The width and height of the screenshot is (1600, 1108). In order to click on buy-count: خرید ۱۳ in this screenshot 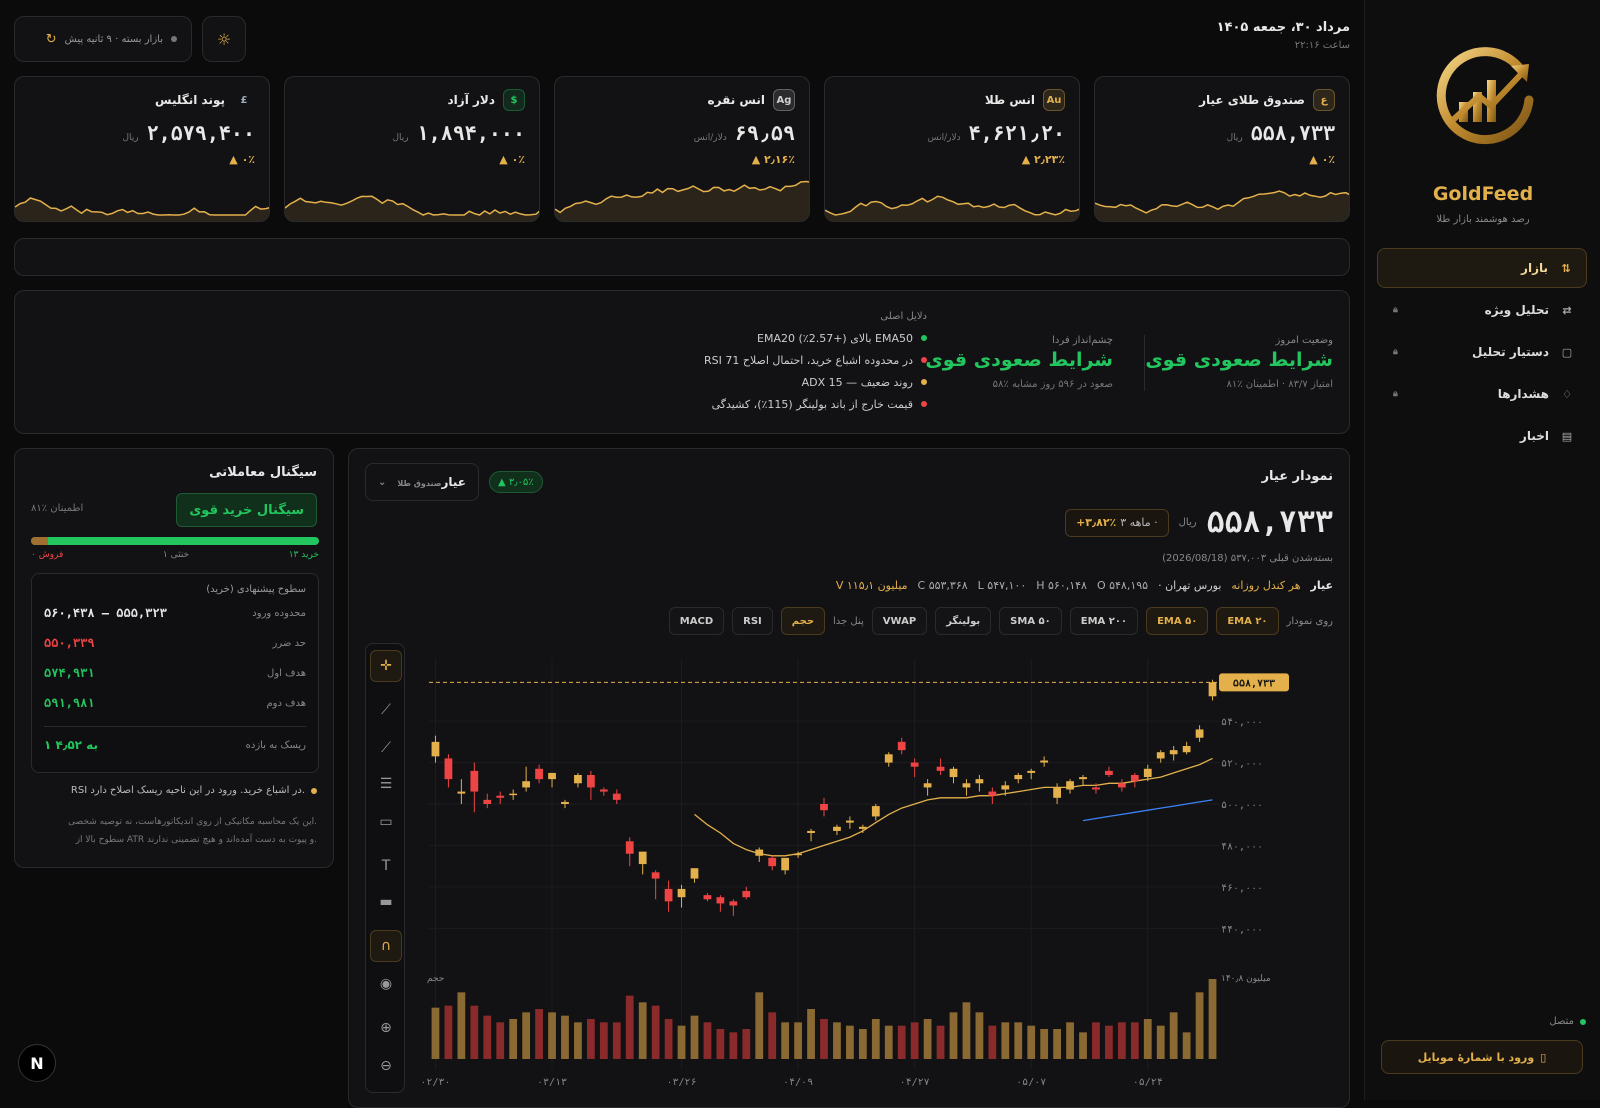, I will do `click(303, 555)`.